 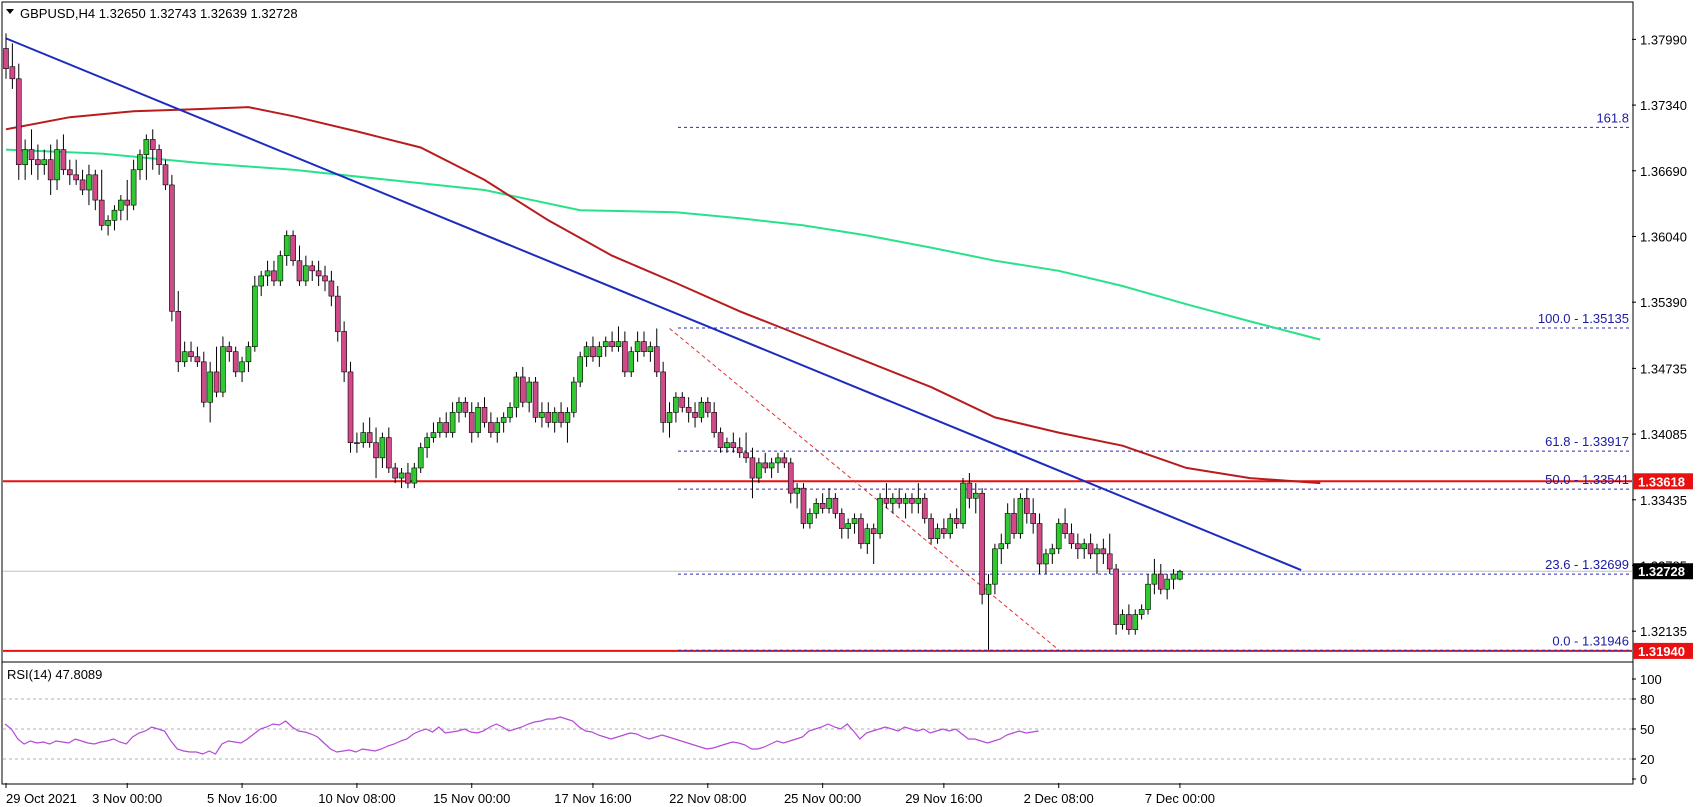 I want to click on rsi-axis-label: 0, so click(x=1643, y=779).